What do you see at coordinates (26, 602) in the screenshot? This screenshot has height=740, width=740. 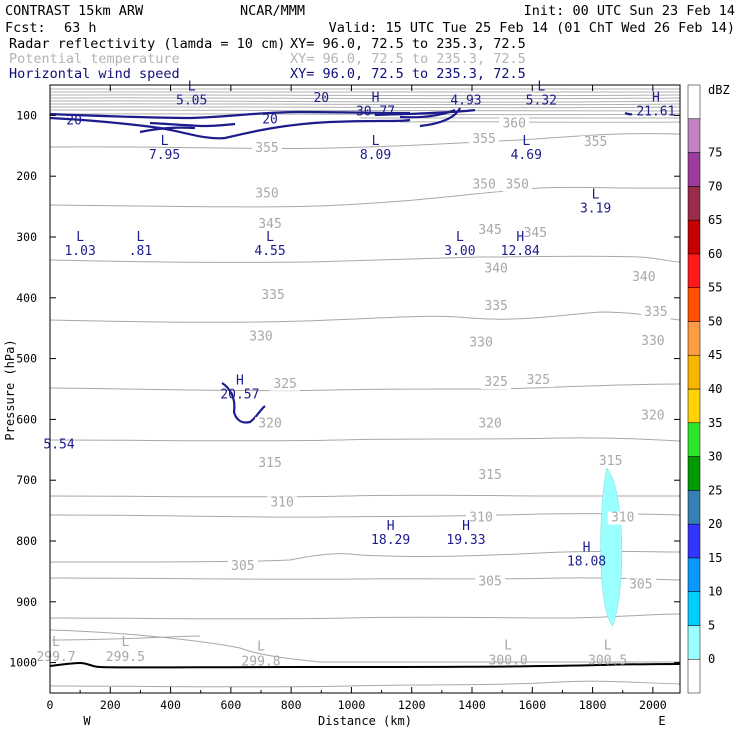 I see `y-tick-label: 900` at bounding box center [26, 602].